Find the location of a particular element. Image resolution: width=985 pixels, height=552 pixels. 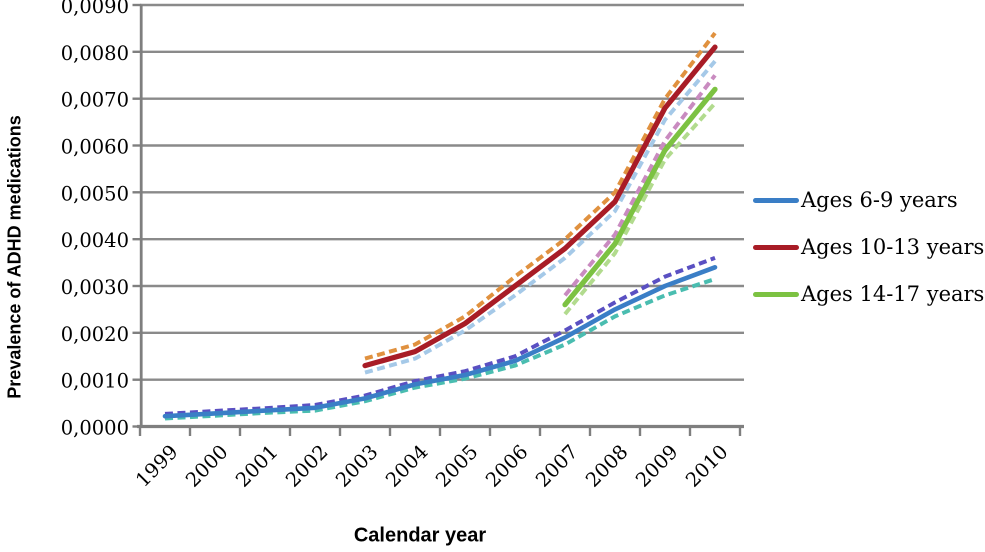

legend-label: Ages 10-13 years is located at coordinates (893, 247).